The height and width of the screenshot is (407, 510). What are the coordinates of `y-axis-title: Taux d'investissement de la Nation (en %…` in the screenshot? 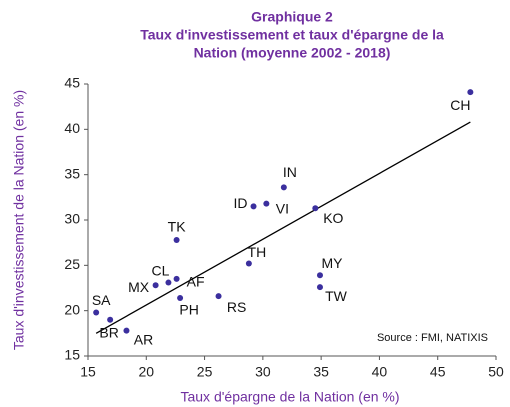 It's located at (19, 220).